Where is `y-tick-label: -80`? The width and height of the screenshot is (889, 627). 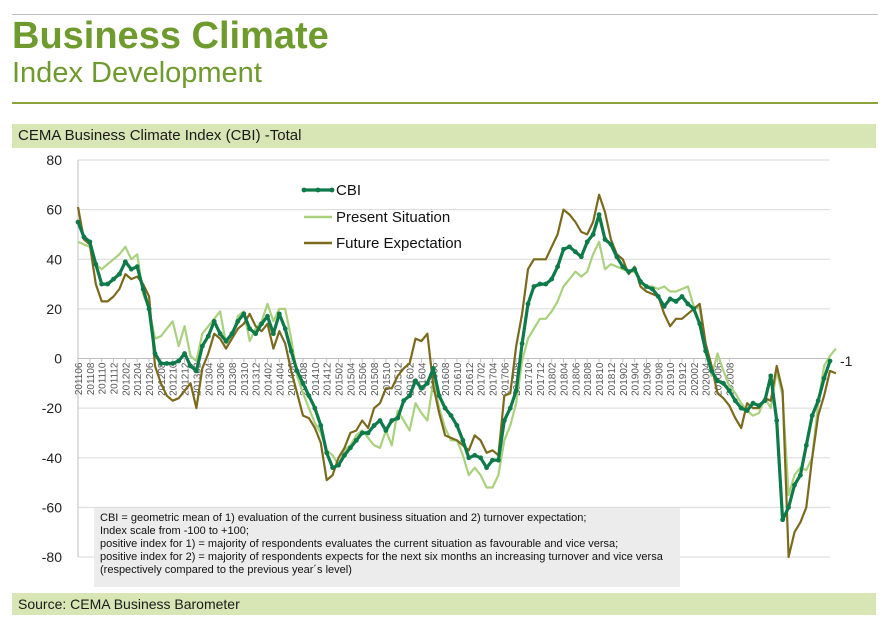 y-tick-label: -80 is located at coordinates (52, 557).